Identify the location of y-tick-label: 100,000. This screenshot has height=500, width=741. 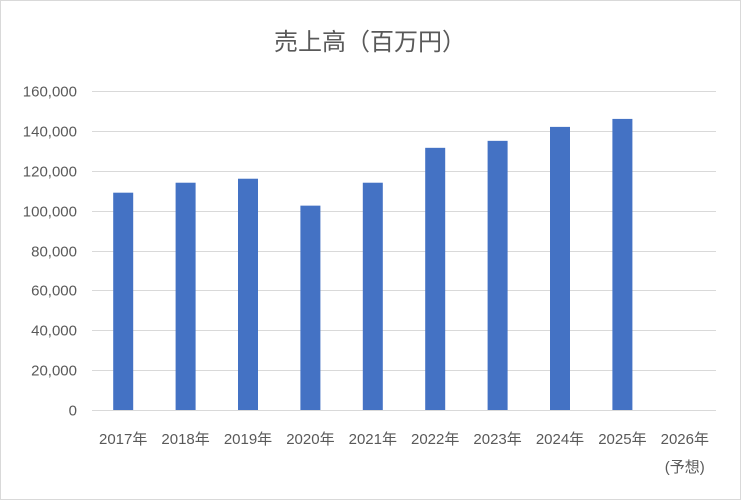
(50, 212).